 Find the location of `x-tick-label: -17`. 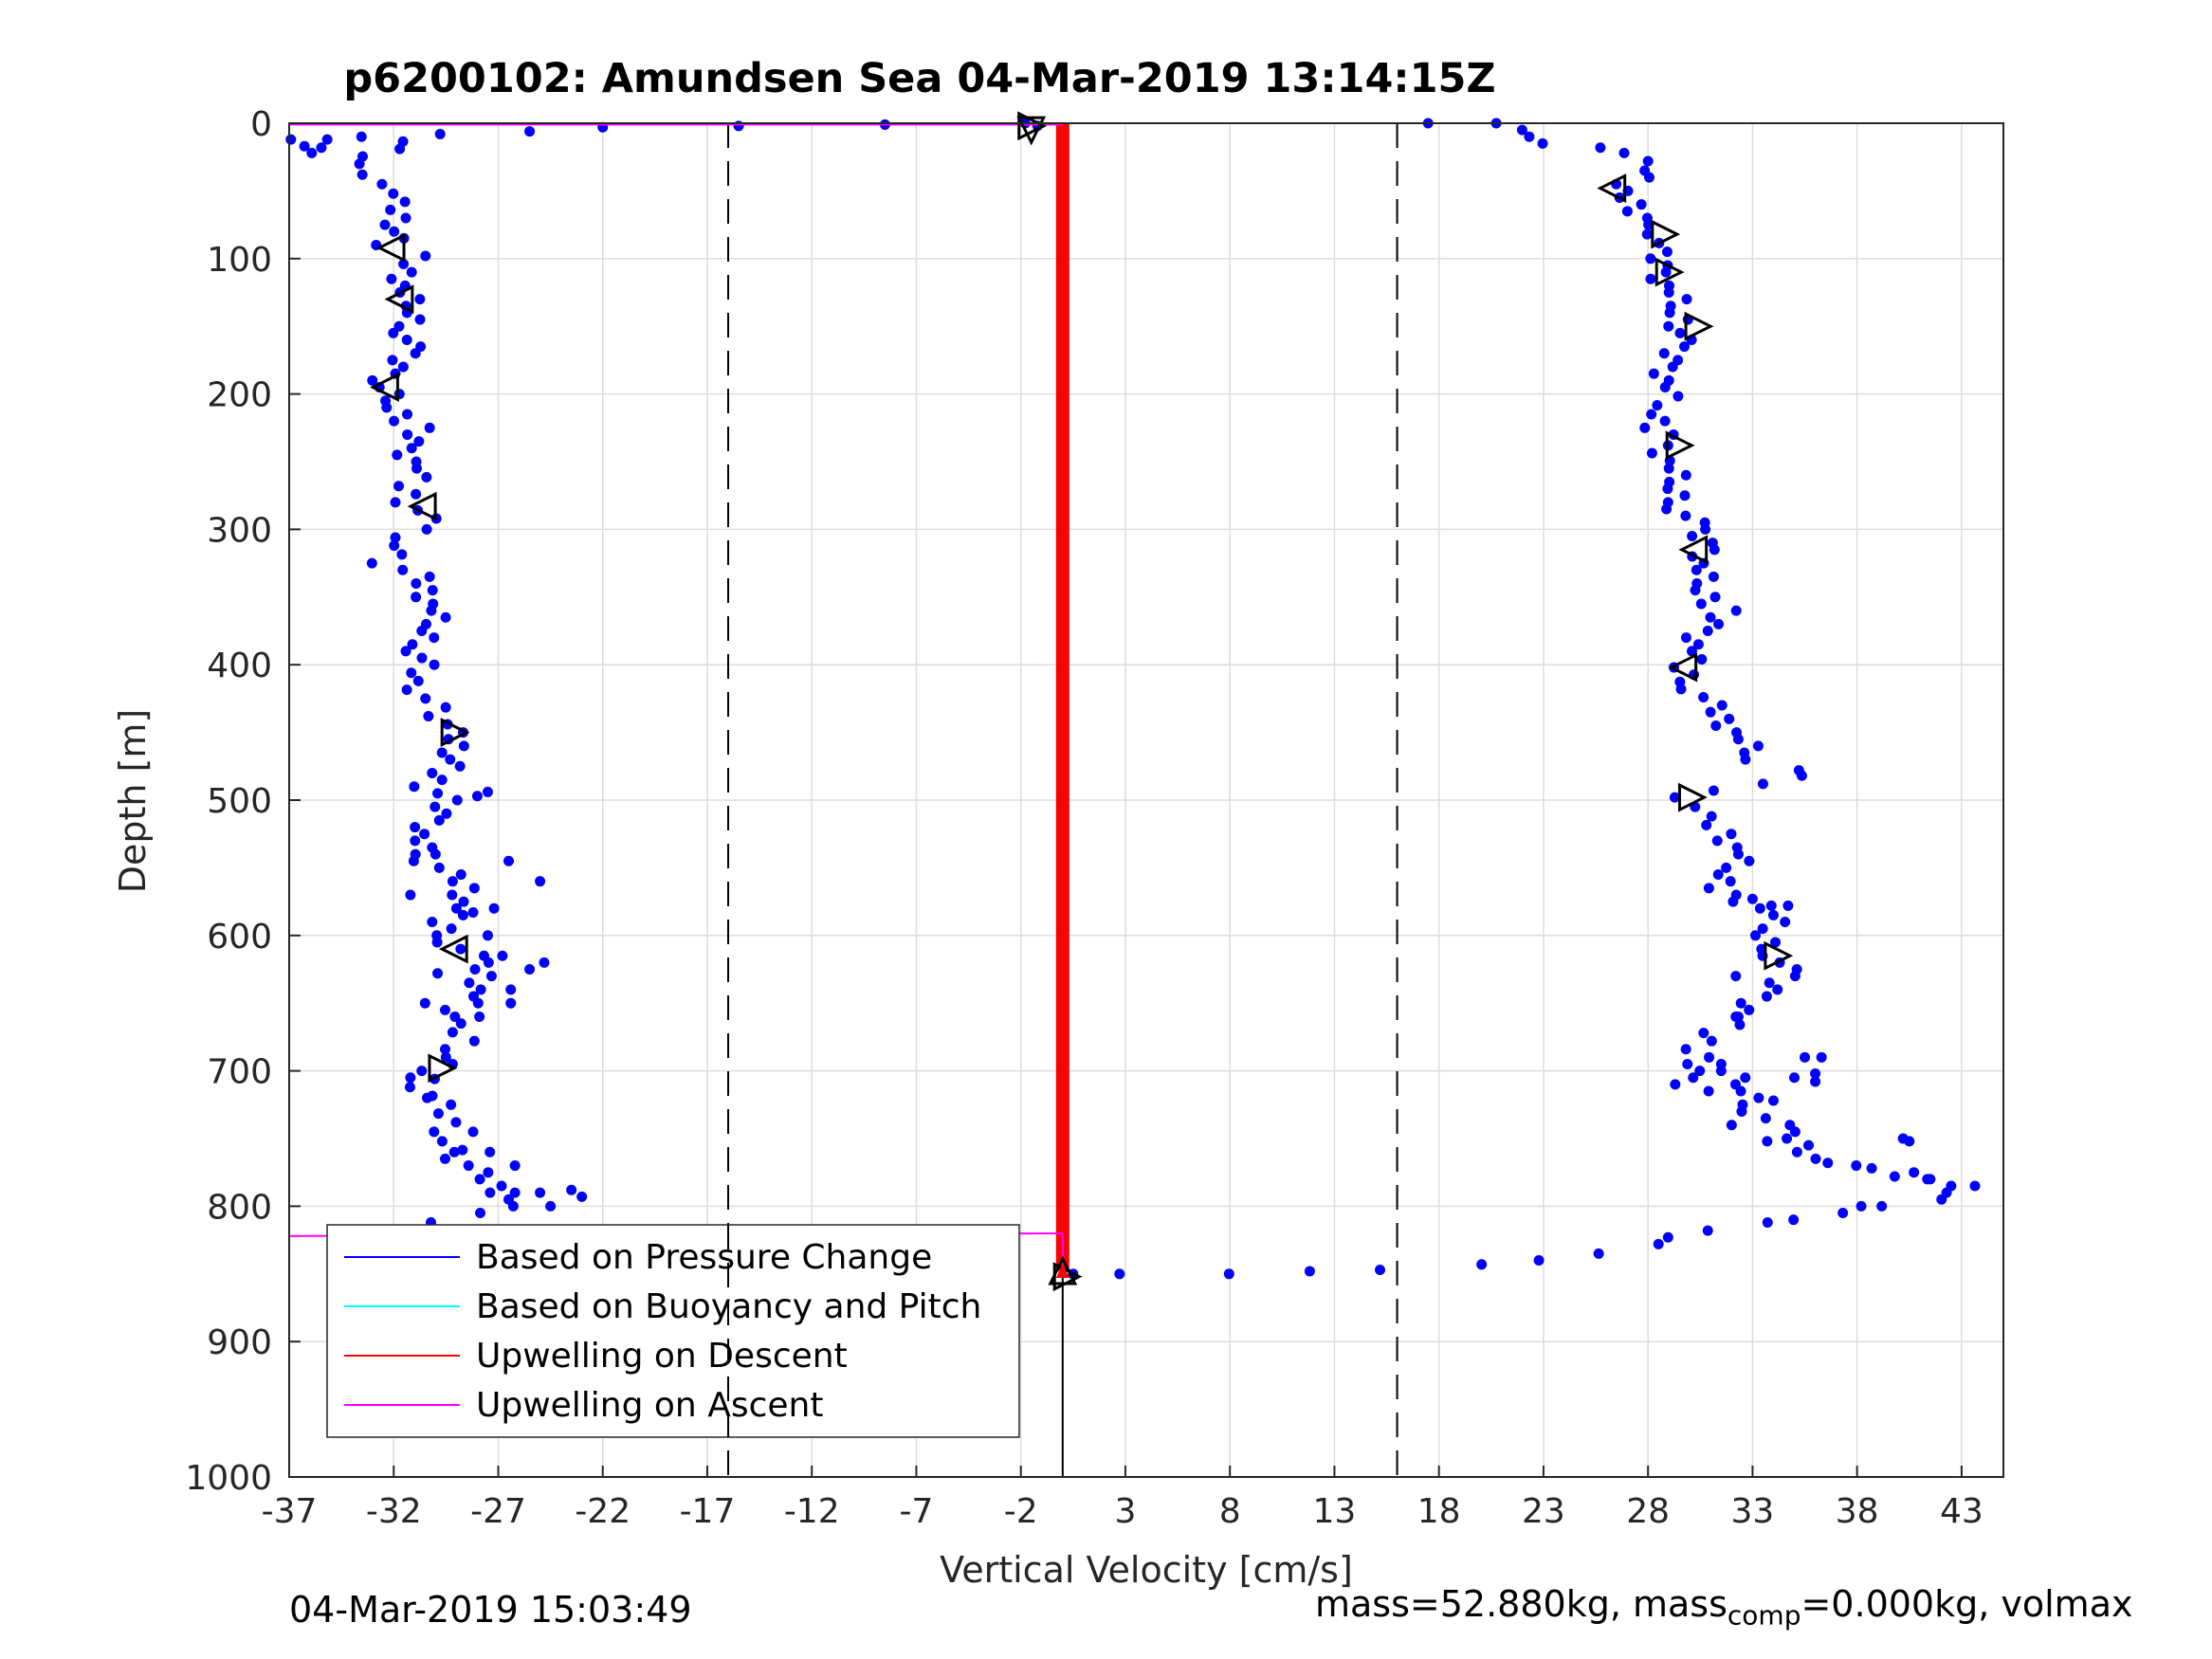

x-tick-label: -17 is located at coordinates (708, 1511).